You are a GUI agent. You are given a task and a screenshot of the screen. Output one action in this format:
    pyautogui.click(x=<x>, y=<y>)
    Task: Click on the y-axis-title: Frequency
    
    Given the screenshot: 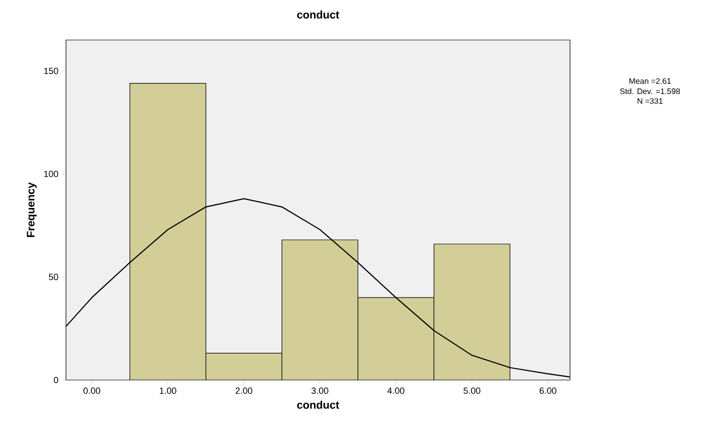 What is the action you would take?
    pyautogui.click(x=31, y=209)
    